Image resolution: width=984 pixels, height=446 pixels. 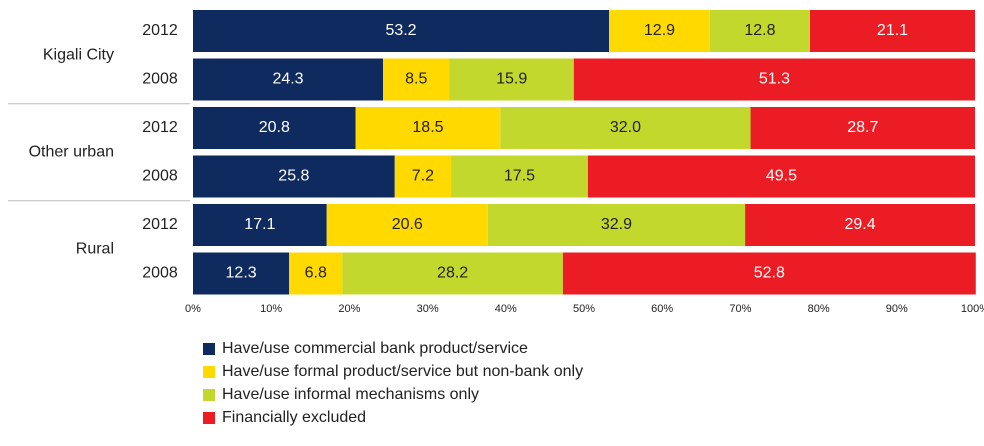 I want to click on x-tick-label: 20%, so click(x=349, y=309).